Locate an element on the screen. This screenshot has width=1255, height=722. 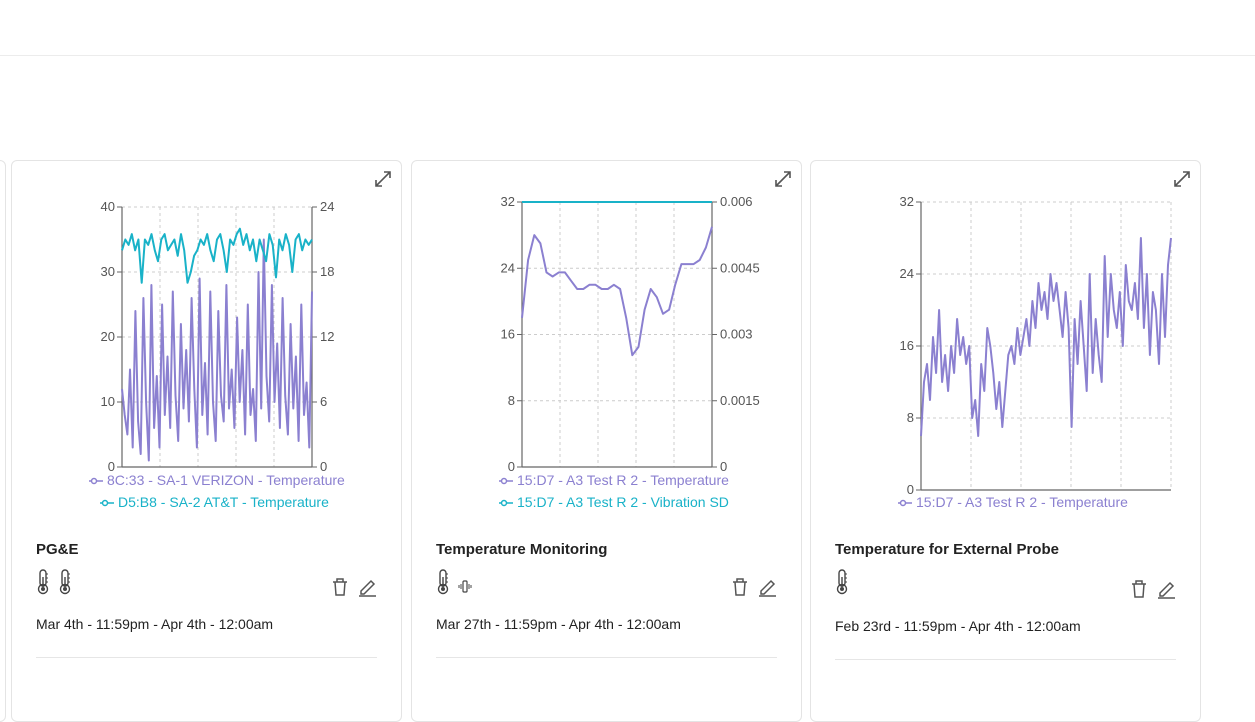
chart-temperature-monitoring: 32 0.006 24 0.0045 16 0.003 8 0.0015 0 0 is located at coordinates (630, 334).